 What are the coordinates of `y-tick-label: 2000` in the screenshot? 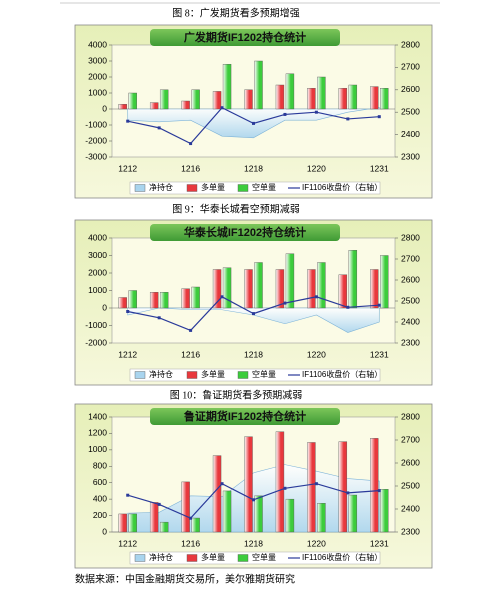 It's located at (97, 272).